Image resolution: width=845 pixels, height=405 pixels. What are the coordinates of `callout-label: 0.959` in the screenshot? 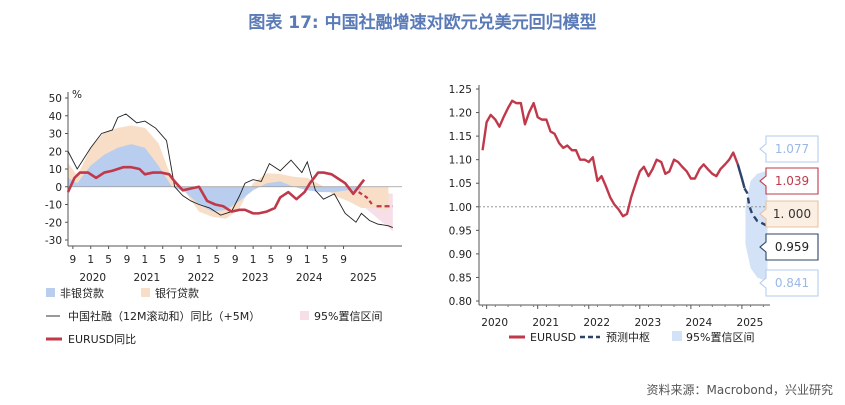 It's located at (792, 247).